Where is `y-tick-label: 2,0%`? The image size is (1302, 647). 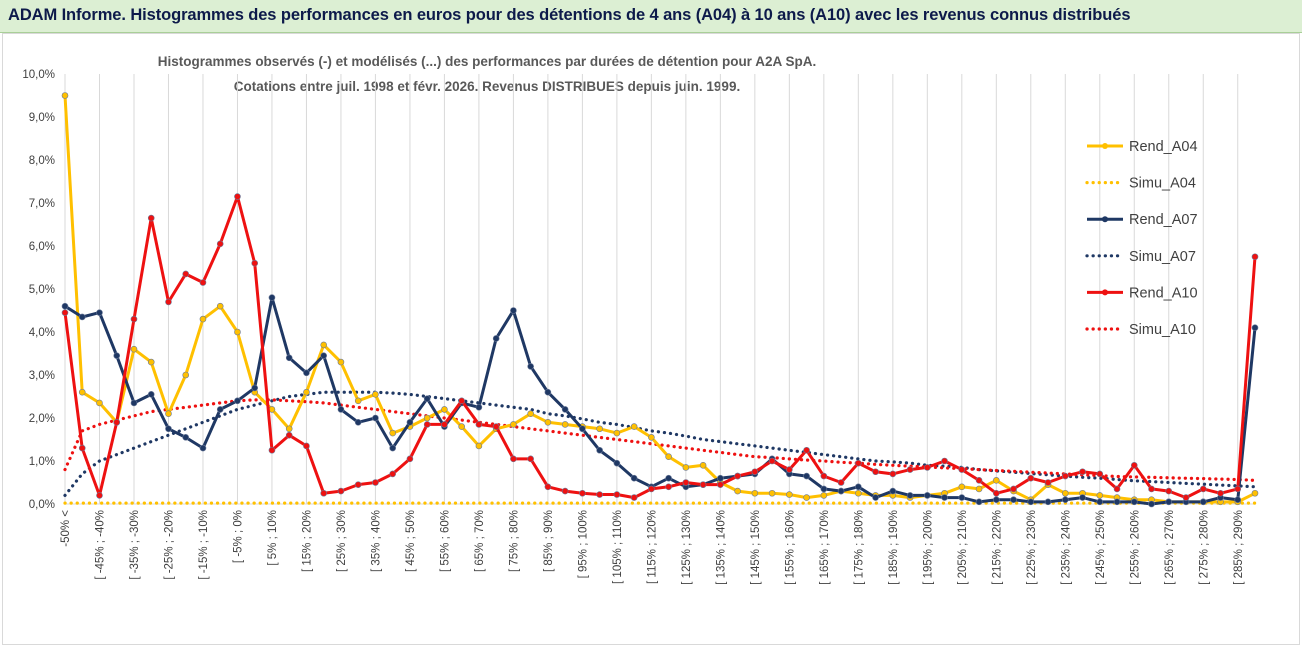
y-tick-label: 2,0% is located at coordinates (42, 419).